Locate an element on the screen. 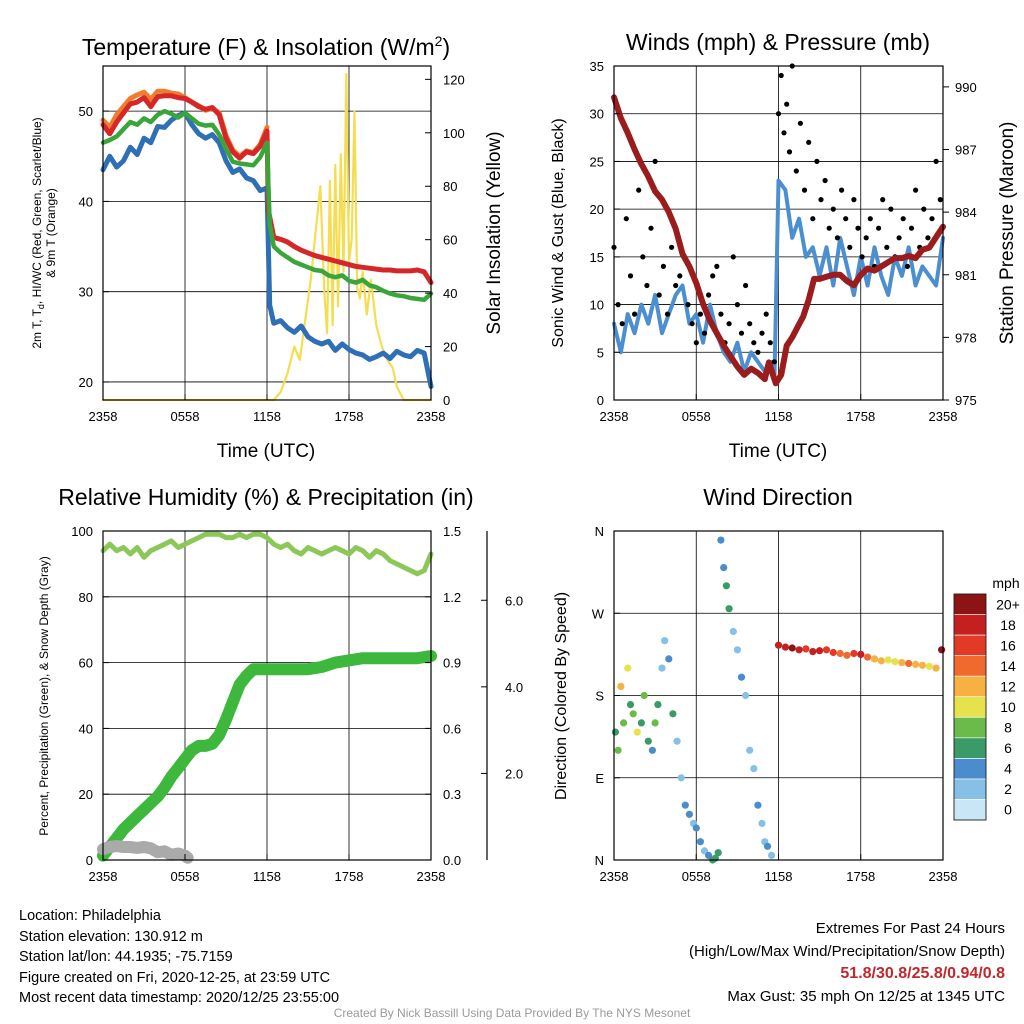  rh-y-tick-label: 40 is located at coordinates (86, 728).